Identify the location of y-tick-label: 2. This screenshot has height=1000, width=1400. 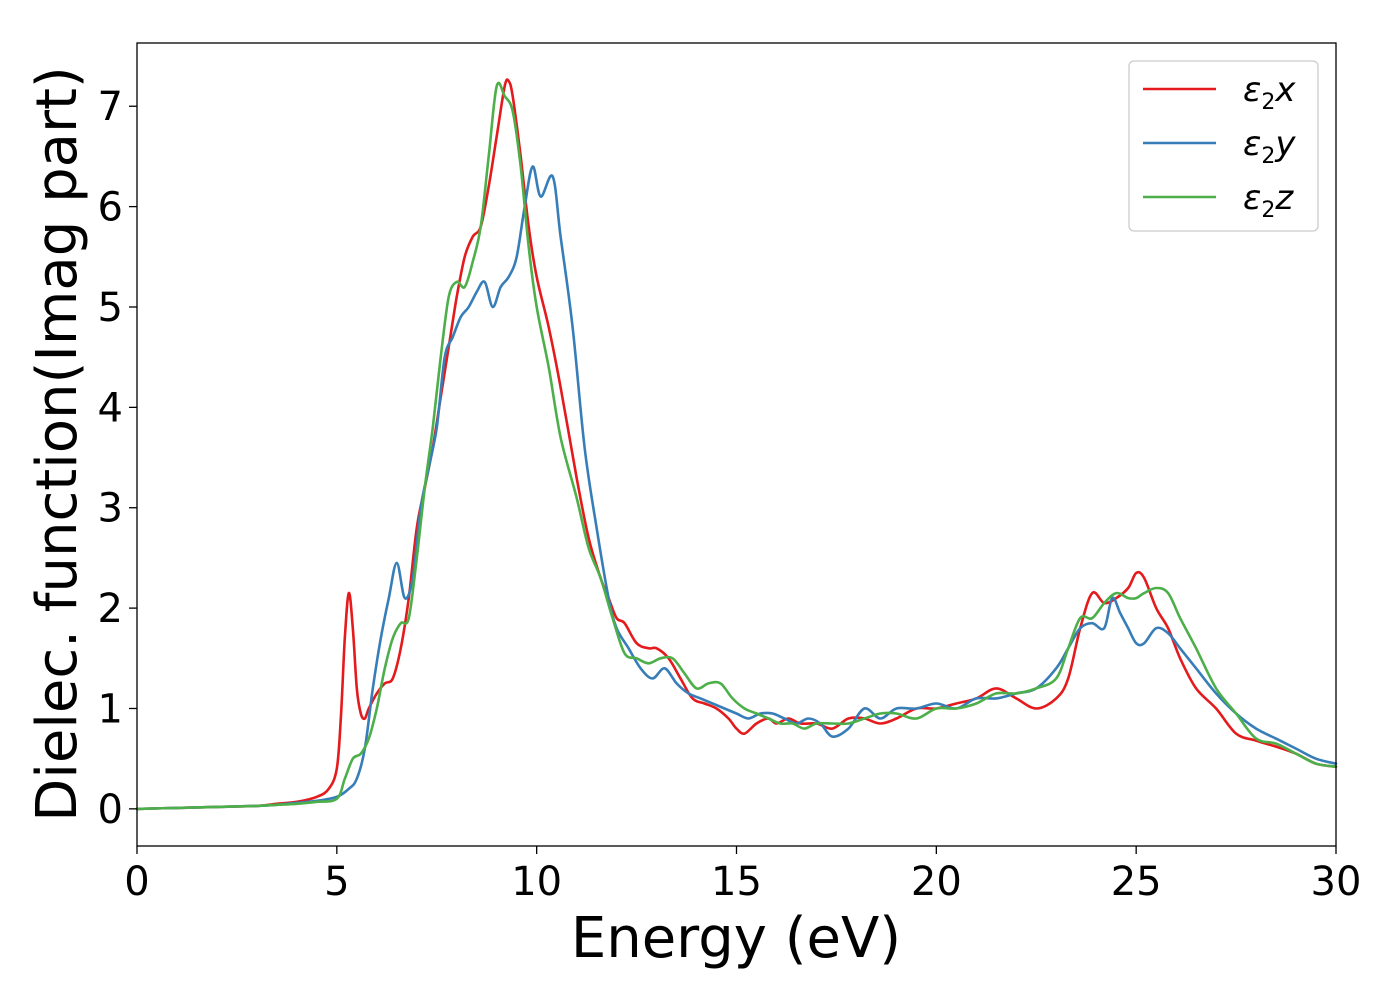
(110, 609).